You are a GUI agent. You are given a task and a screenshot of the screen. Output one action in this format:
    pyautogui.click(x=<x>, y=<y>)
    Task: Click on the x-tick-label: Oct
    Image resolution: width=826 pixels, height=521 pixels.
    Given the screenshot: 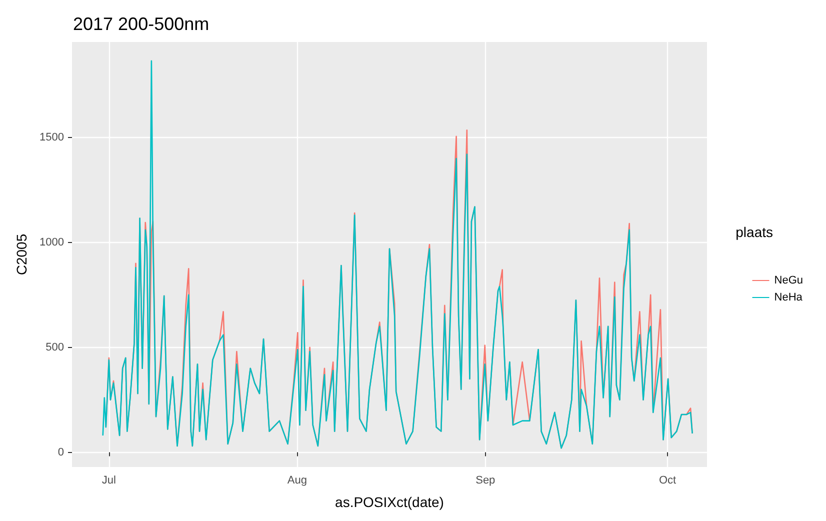 What is the action you would take?
    pyautogui.click(x=667, y=480)
    